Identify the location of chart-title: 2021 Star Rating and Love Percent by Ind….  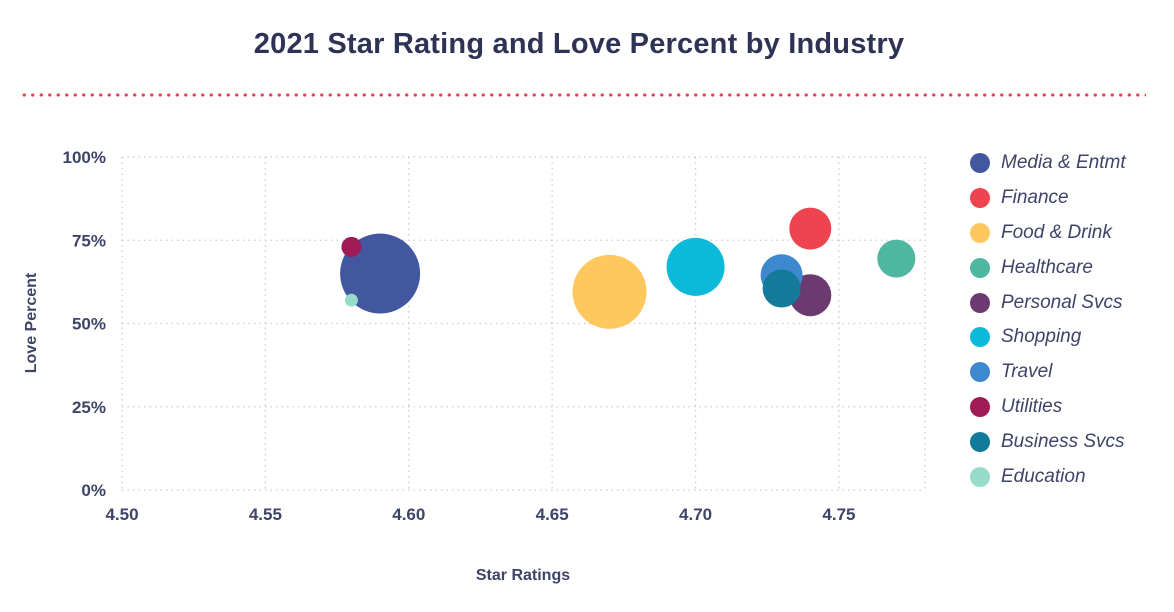
(579, 44).